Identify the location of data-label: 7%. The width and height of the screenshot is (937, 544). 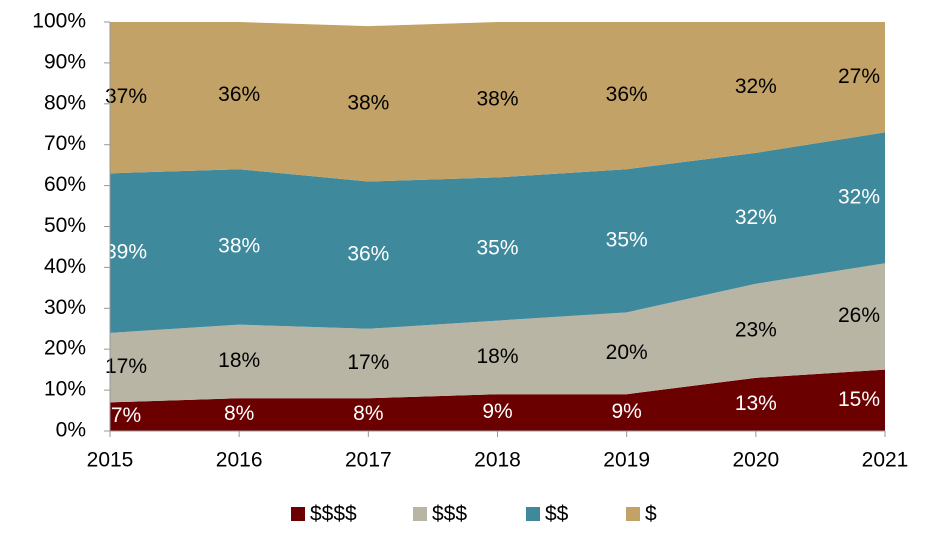
(126, 415).